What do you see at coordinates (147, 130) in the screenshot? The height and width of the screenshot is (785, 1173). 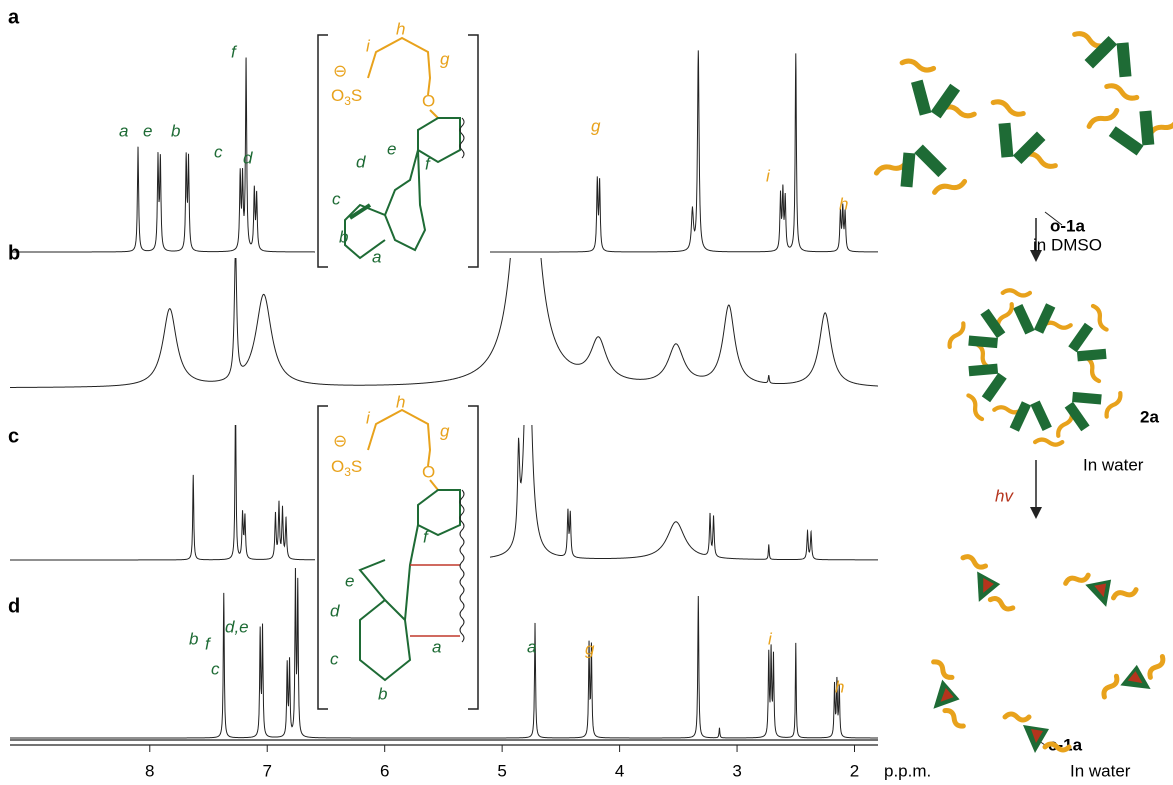 I see `peak-label: e` at bounding box center [147, 130].